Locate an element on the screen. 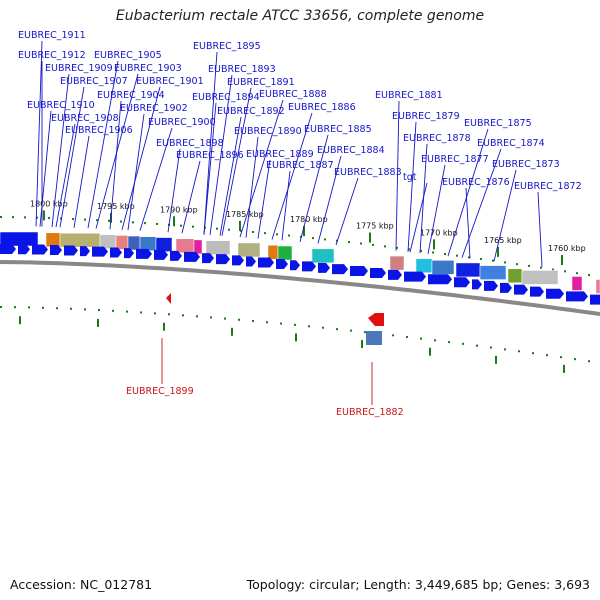 This screenshot has width=600, height=600. gene-label: EUBREC_1891 is located at coordinates (261, 82).